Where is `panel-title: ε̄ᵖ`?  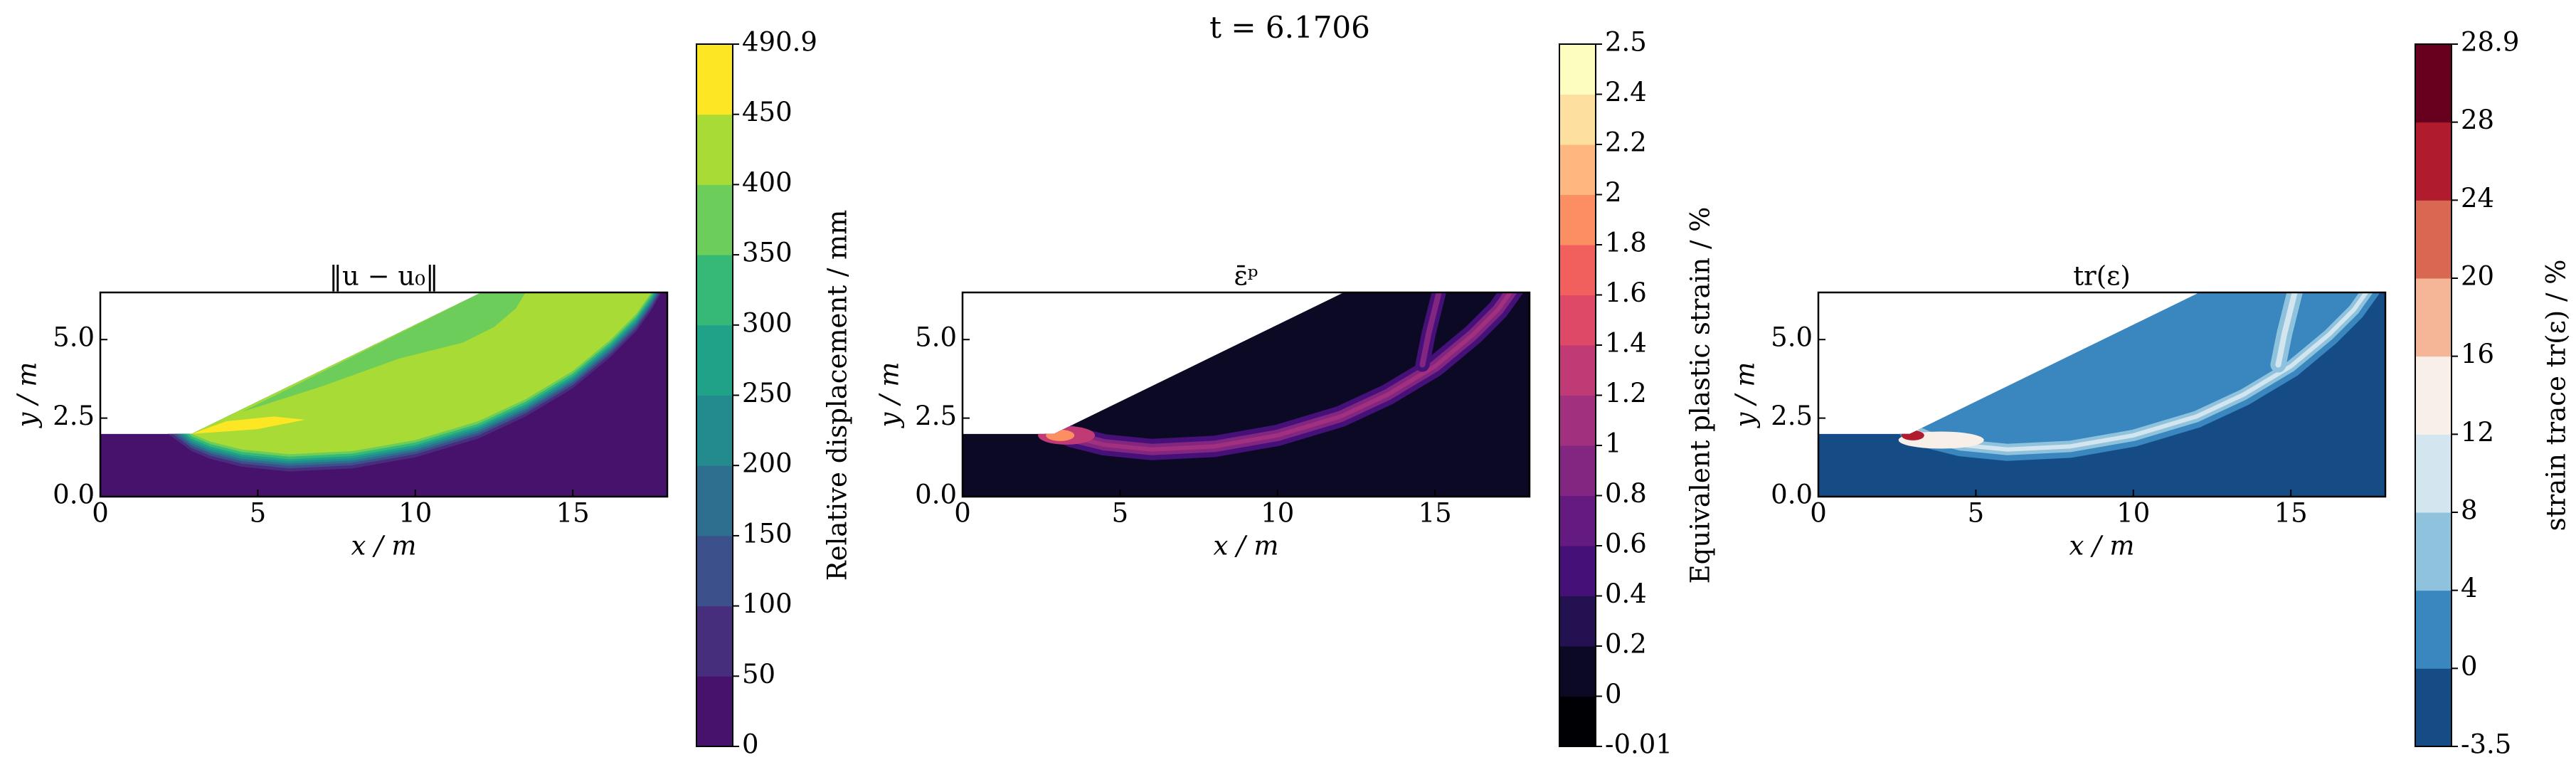 panel-title: ε̄ᵖ is located at coordinates (1246, 277).